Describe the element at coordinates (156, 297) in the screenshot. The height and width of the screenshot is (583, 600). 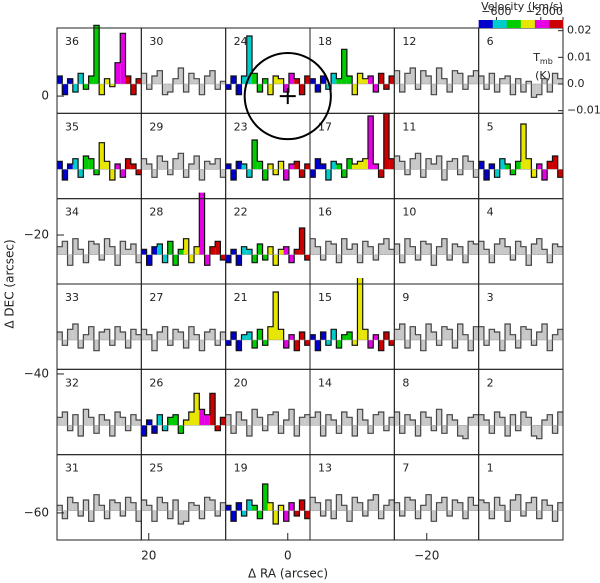
I see `panel-label: 27` at that location.